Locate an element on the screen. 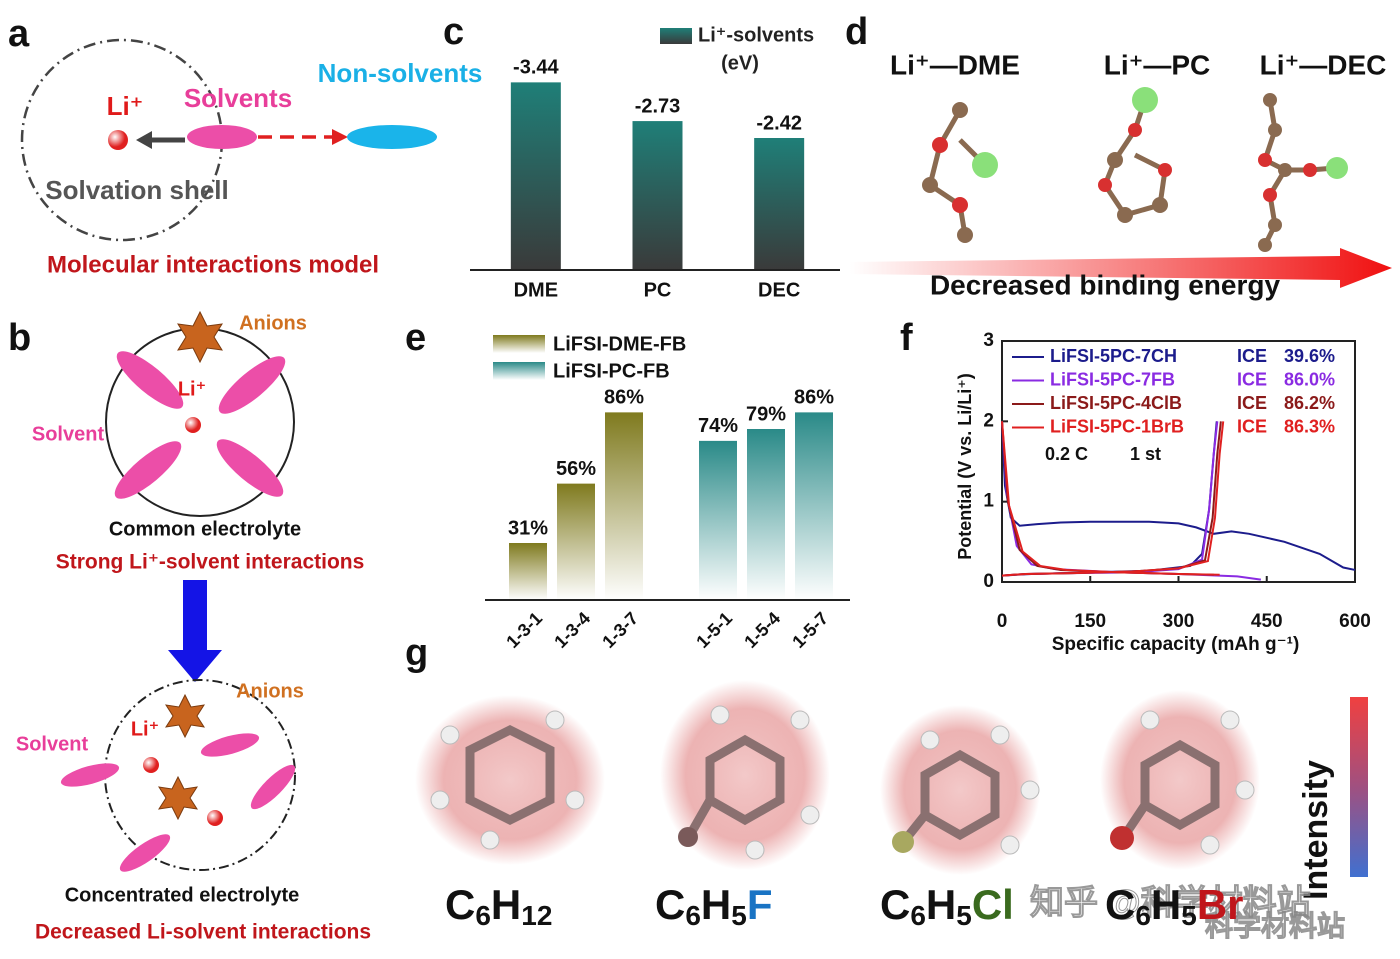 This screenshot has height=959, width=1400. x-tick-label: 0 is located at coordinates (1002, 621).